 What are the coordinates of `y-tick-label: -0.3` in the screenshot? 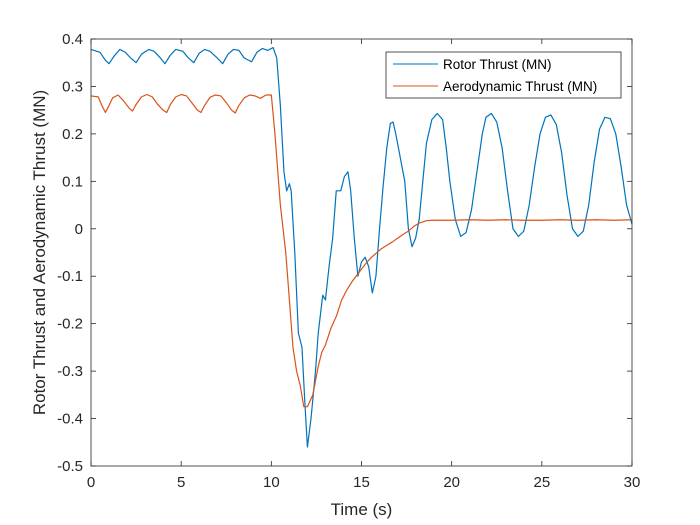 It's located at (70, 371).